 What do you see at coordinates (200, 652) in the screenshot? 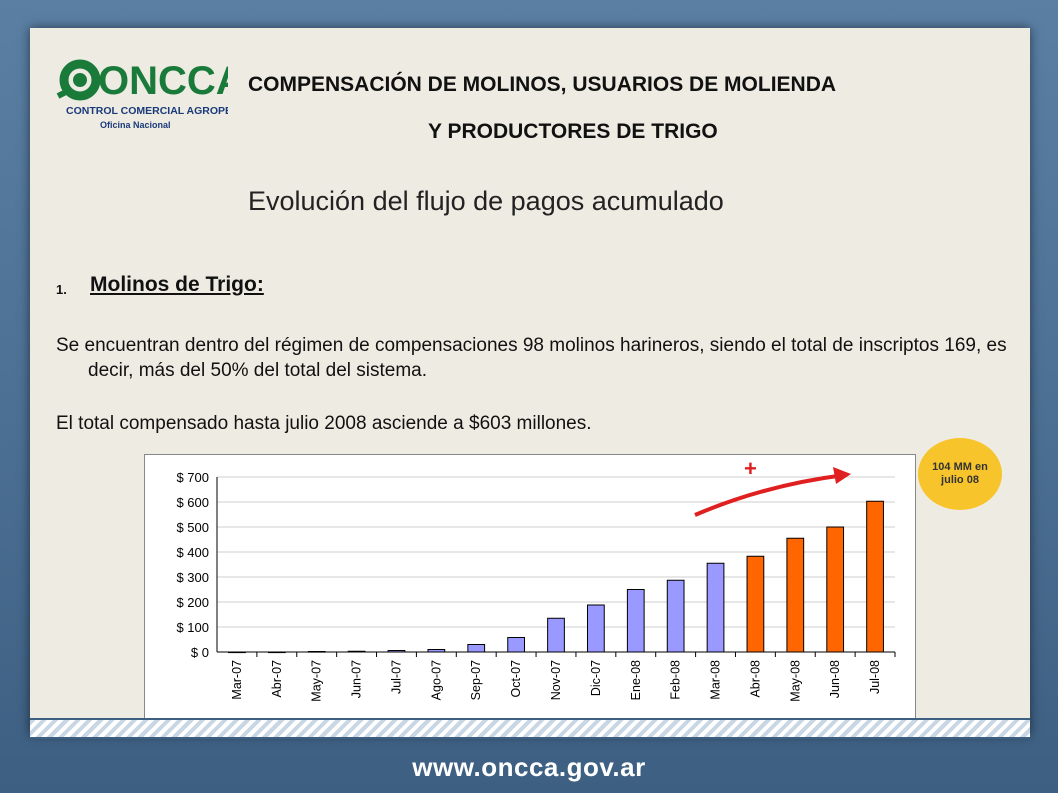
I see `y-tick-label: $ 0` at bounding box center [200, 652].